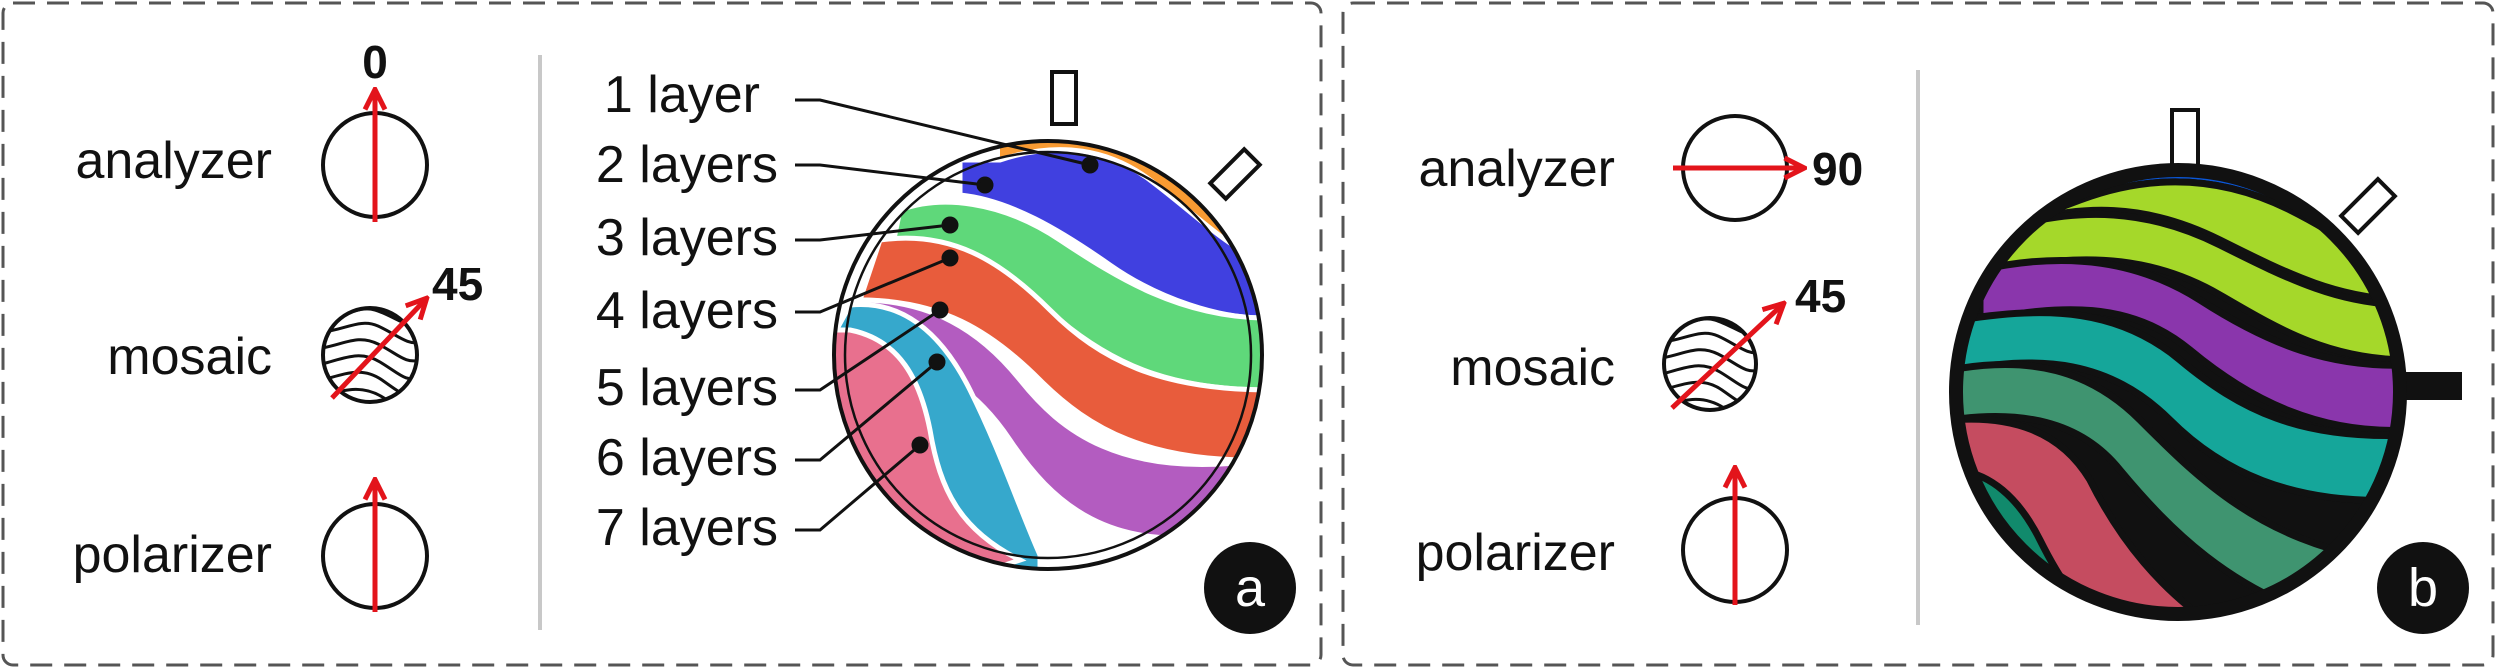  Describe the element at coordinates (1722, 358) in the screenshot. I see `mosaic-icon-b` at that location.